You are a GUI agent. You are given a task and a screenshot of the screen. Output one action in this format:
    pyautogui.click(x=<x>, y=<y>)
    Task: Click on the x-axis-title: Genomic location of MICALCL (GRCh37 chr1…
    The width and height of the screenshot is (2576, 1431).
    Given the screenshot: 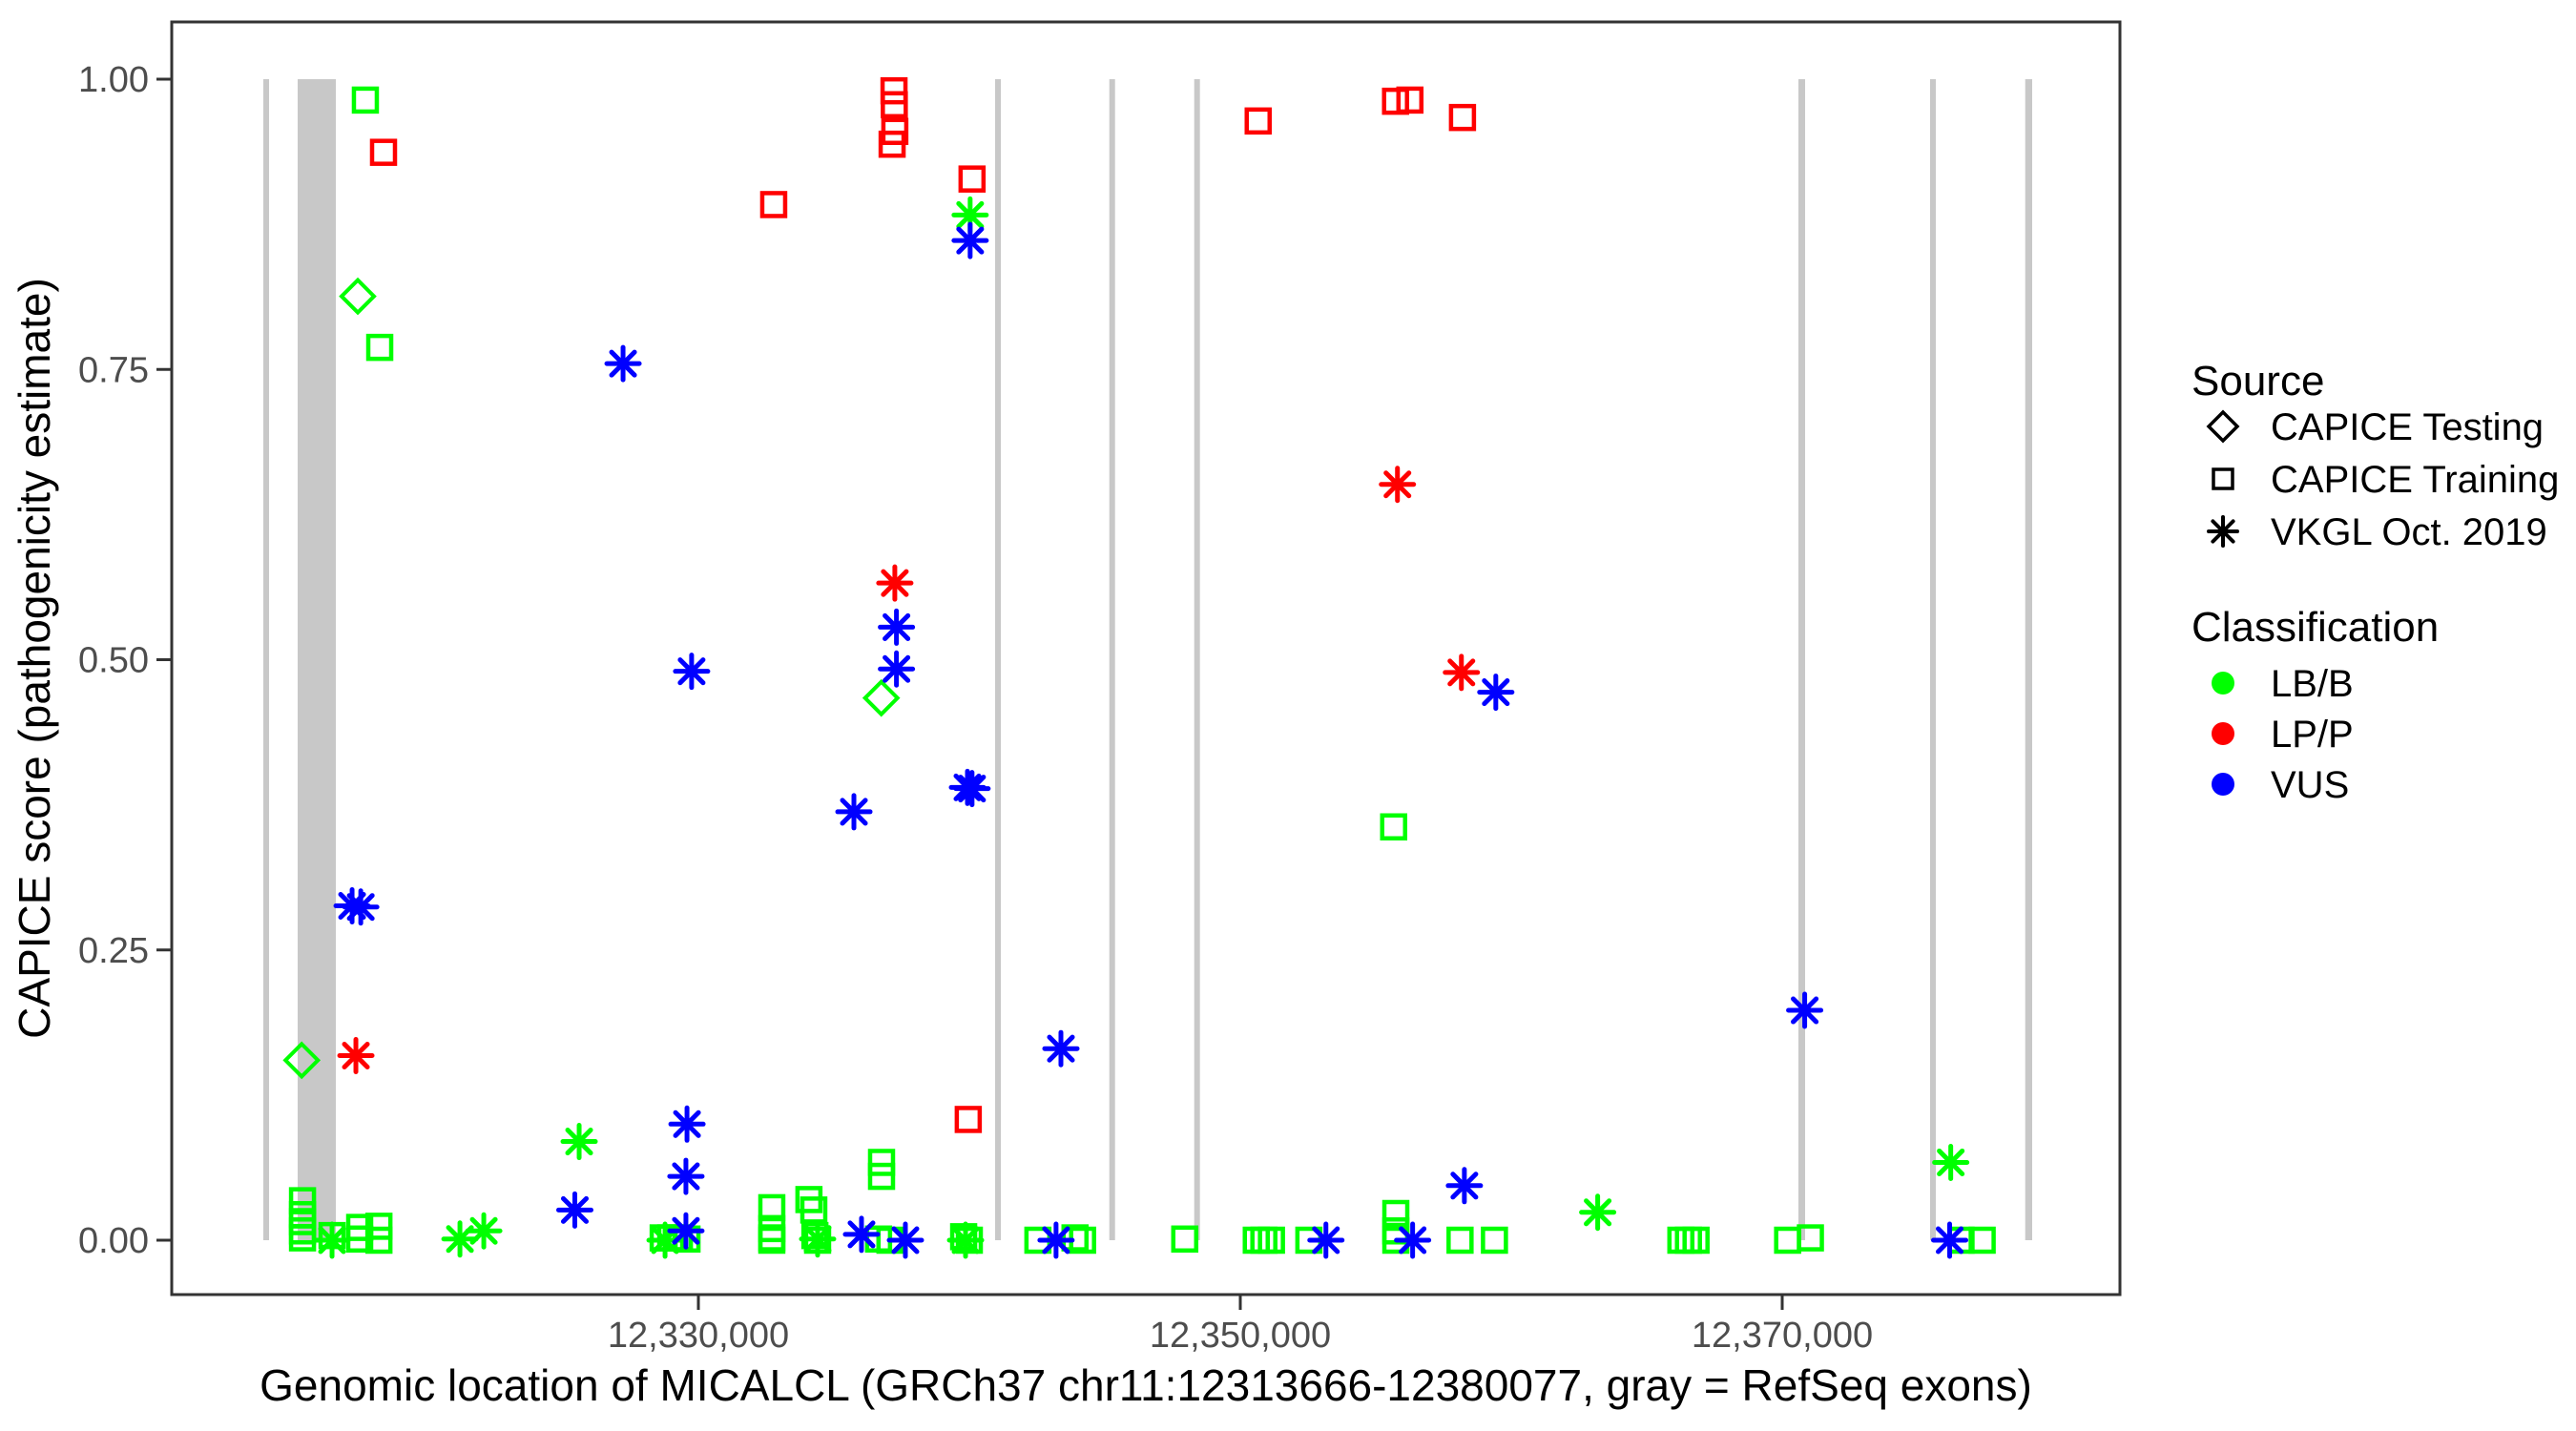 What is the action you would take?
    pyautogui.click(x=1146, y=1385)
    